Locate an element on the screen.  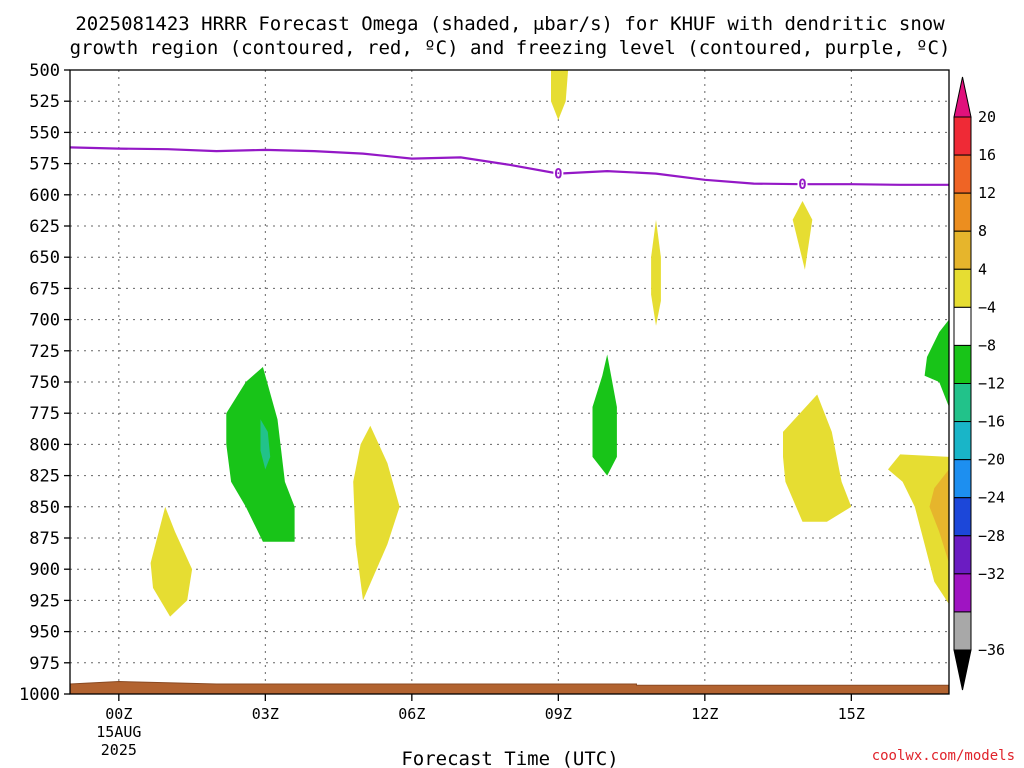
y-tick-label: 750 is located at coordinates (44, 383).